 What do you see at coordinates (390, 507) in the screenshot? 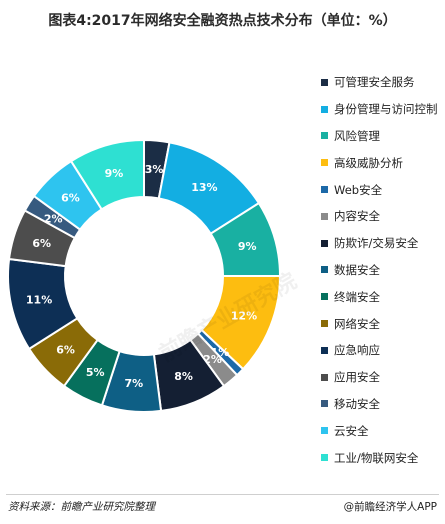
I see `brand-label: @前瞻经济学人APP` at bounding box center [390, 507].